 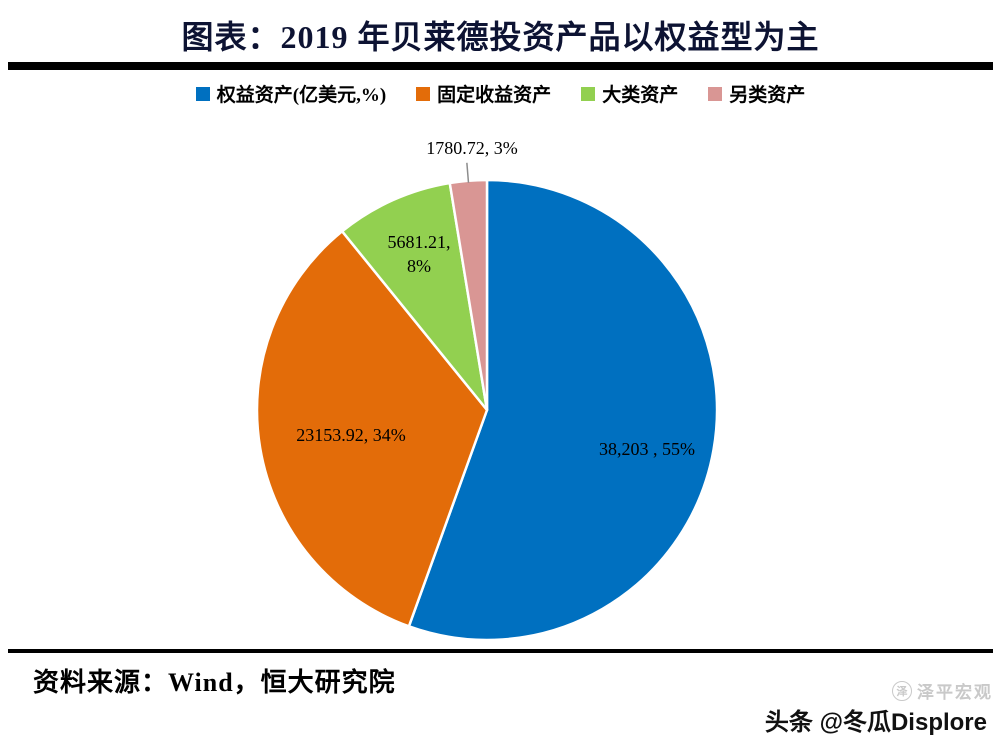 I want to click on legend-item-fixed-income: 固定收益资产, so click(x=483, y=93).